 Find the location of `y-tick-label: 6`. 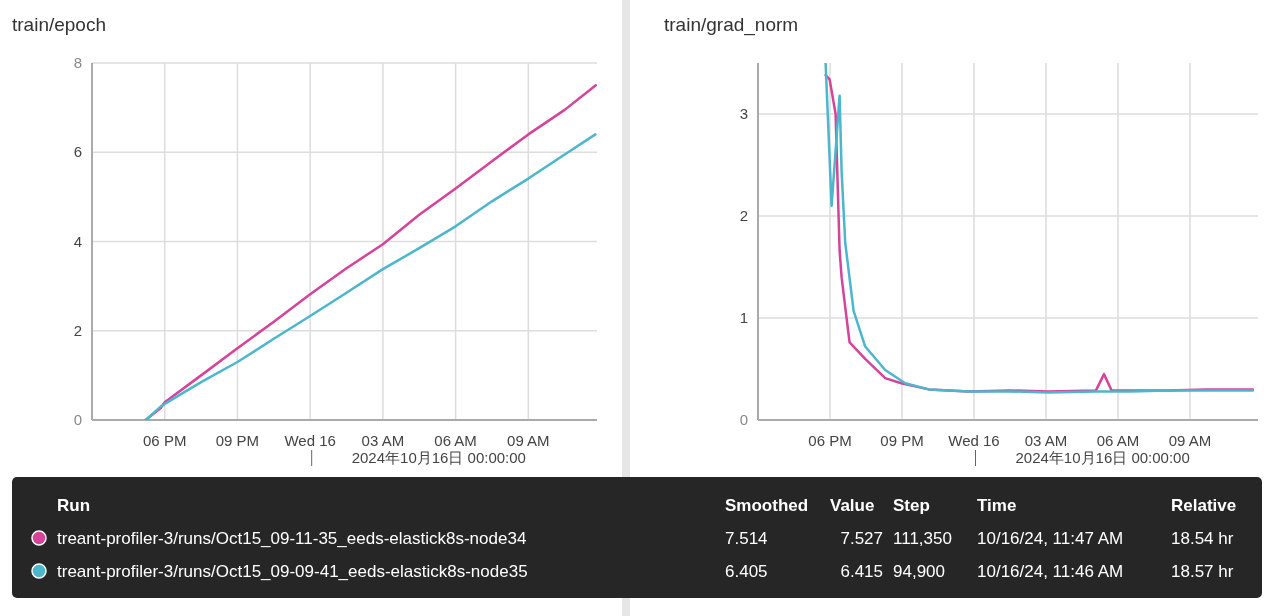

y-tick-label: 6 is located at coordinates (77, 152).